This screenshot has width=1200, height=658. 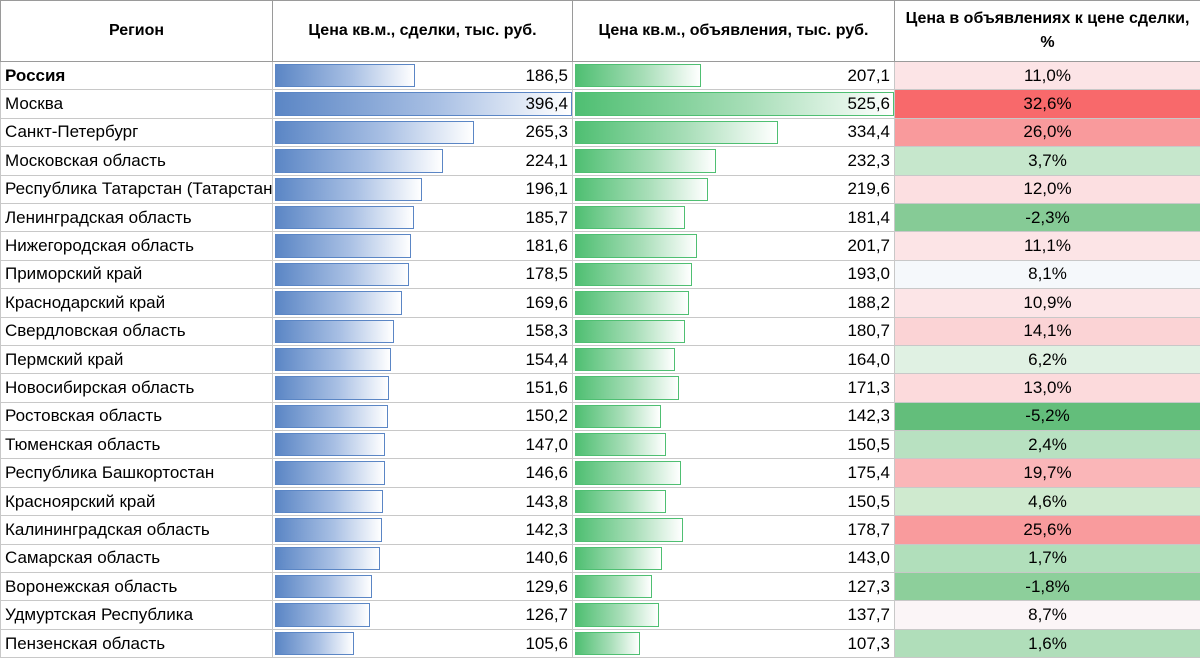 What do you see at coordinates (548, 103) in the screenshot?
I see `deal-price-value: 396,4` at bounding box center [548, 103].